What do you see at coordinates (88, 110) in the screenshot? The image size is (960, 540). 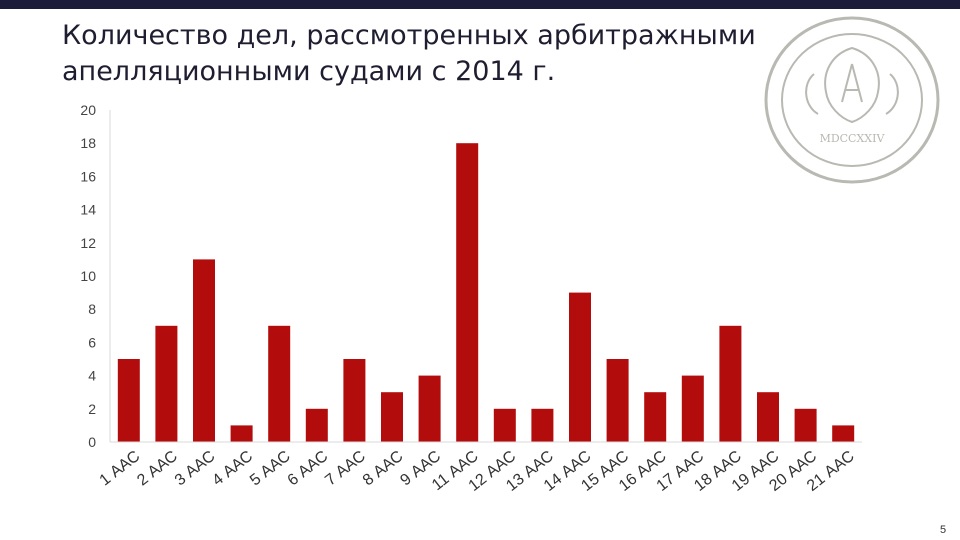 I see `y-tick-label: 20` at bounding box center [88, 110].